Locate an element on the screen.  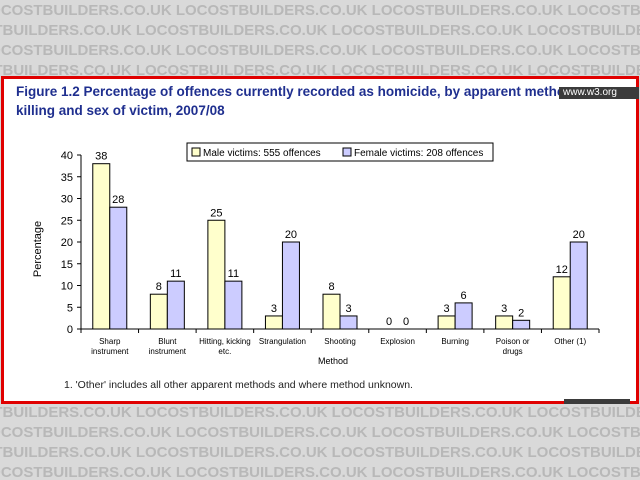
y-tick-label: 20 is located at coordinates (67, 243).